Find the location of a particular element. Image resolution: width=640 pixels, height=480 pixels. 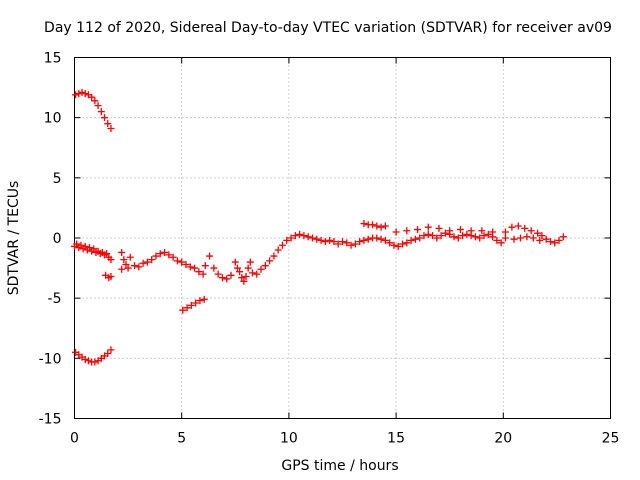

series-early is located at coordinates (93, 261).